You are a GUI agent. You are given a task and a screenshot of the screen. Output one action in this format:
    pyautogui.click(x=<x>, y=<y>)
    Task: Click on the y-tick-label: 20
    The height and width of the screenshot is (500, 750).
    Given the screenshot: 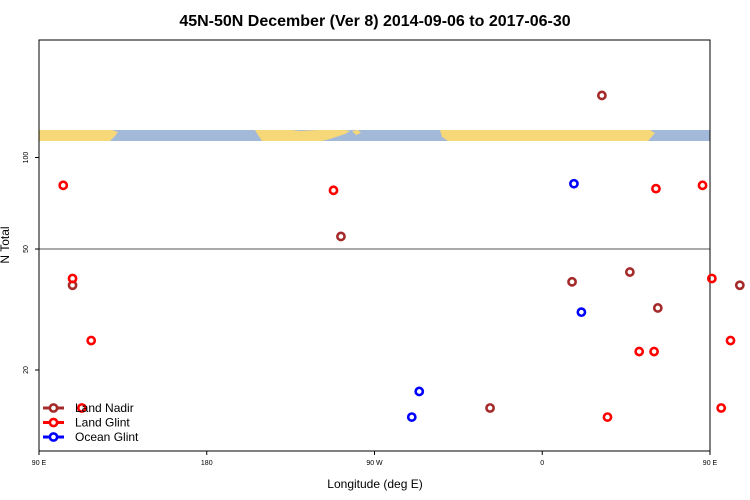 What is the action you would take?
    pyautogui.click(x=26, y=370)
    